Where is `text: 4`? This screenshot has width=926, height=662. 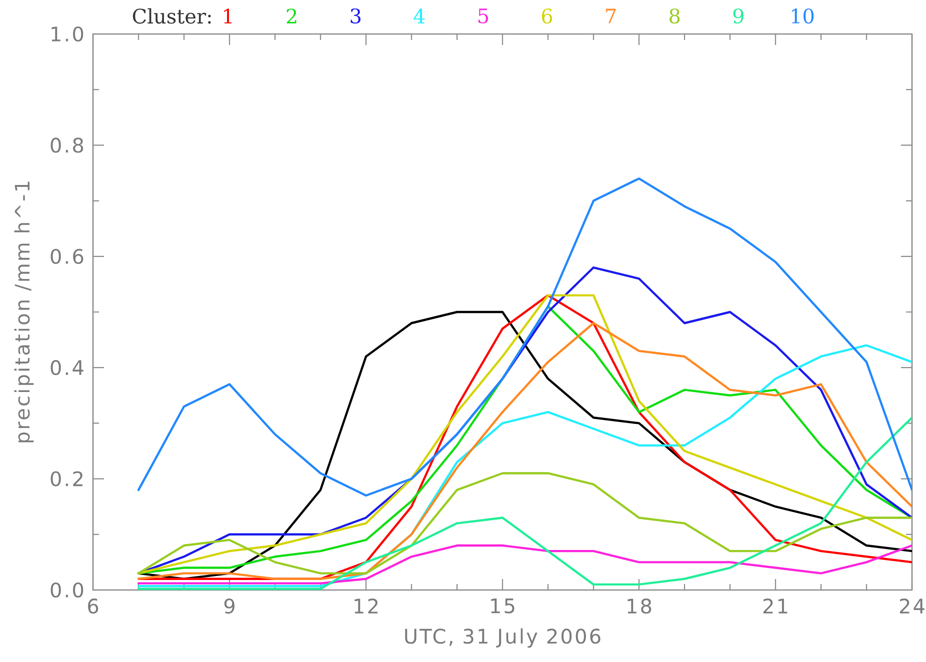 text: 4 is located at coordinates (419, 16).